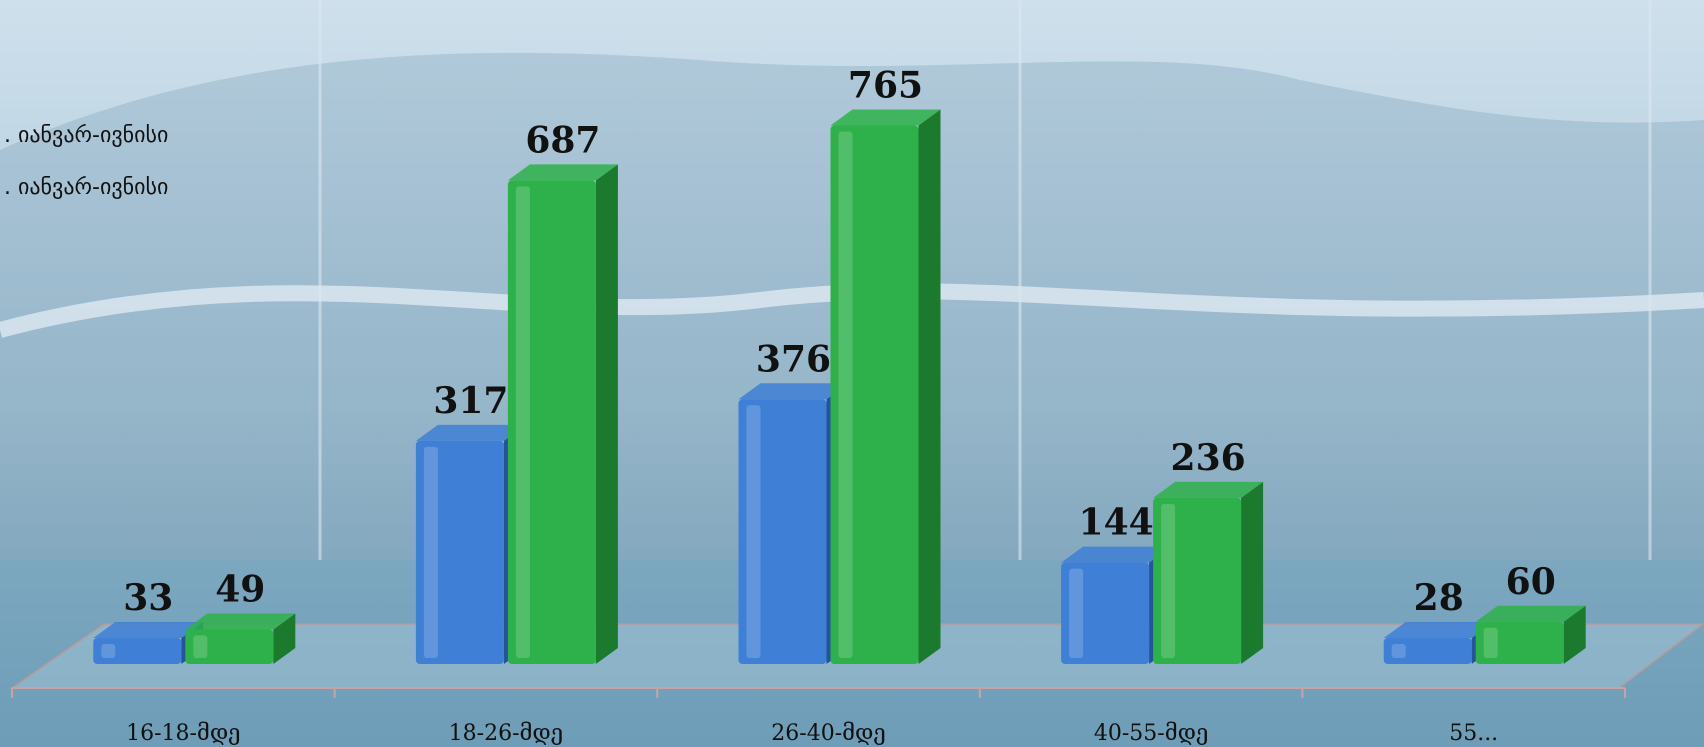 Image resolution: width=1704 pixels, height=747 pixels. What do you see at coordinates (885, 85) in the screenshot?
I see `data-label: 765` at bounding box center [885, 85].